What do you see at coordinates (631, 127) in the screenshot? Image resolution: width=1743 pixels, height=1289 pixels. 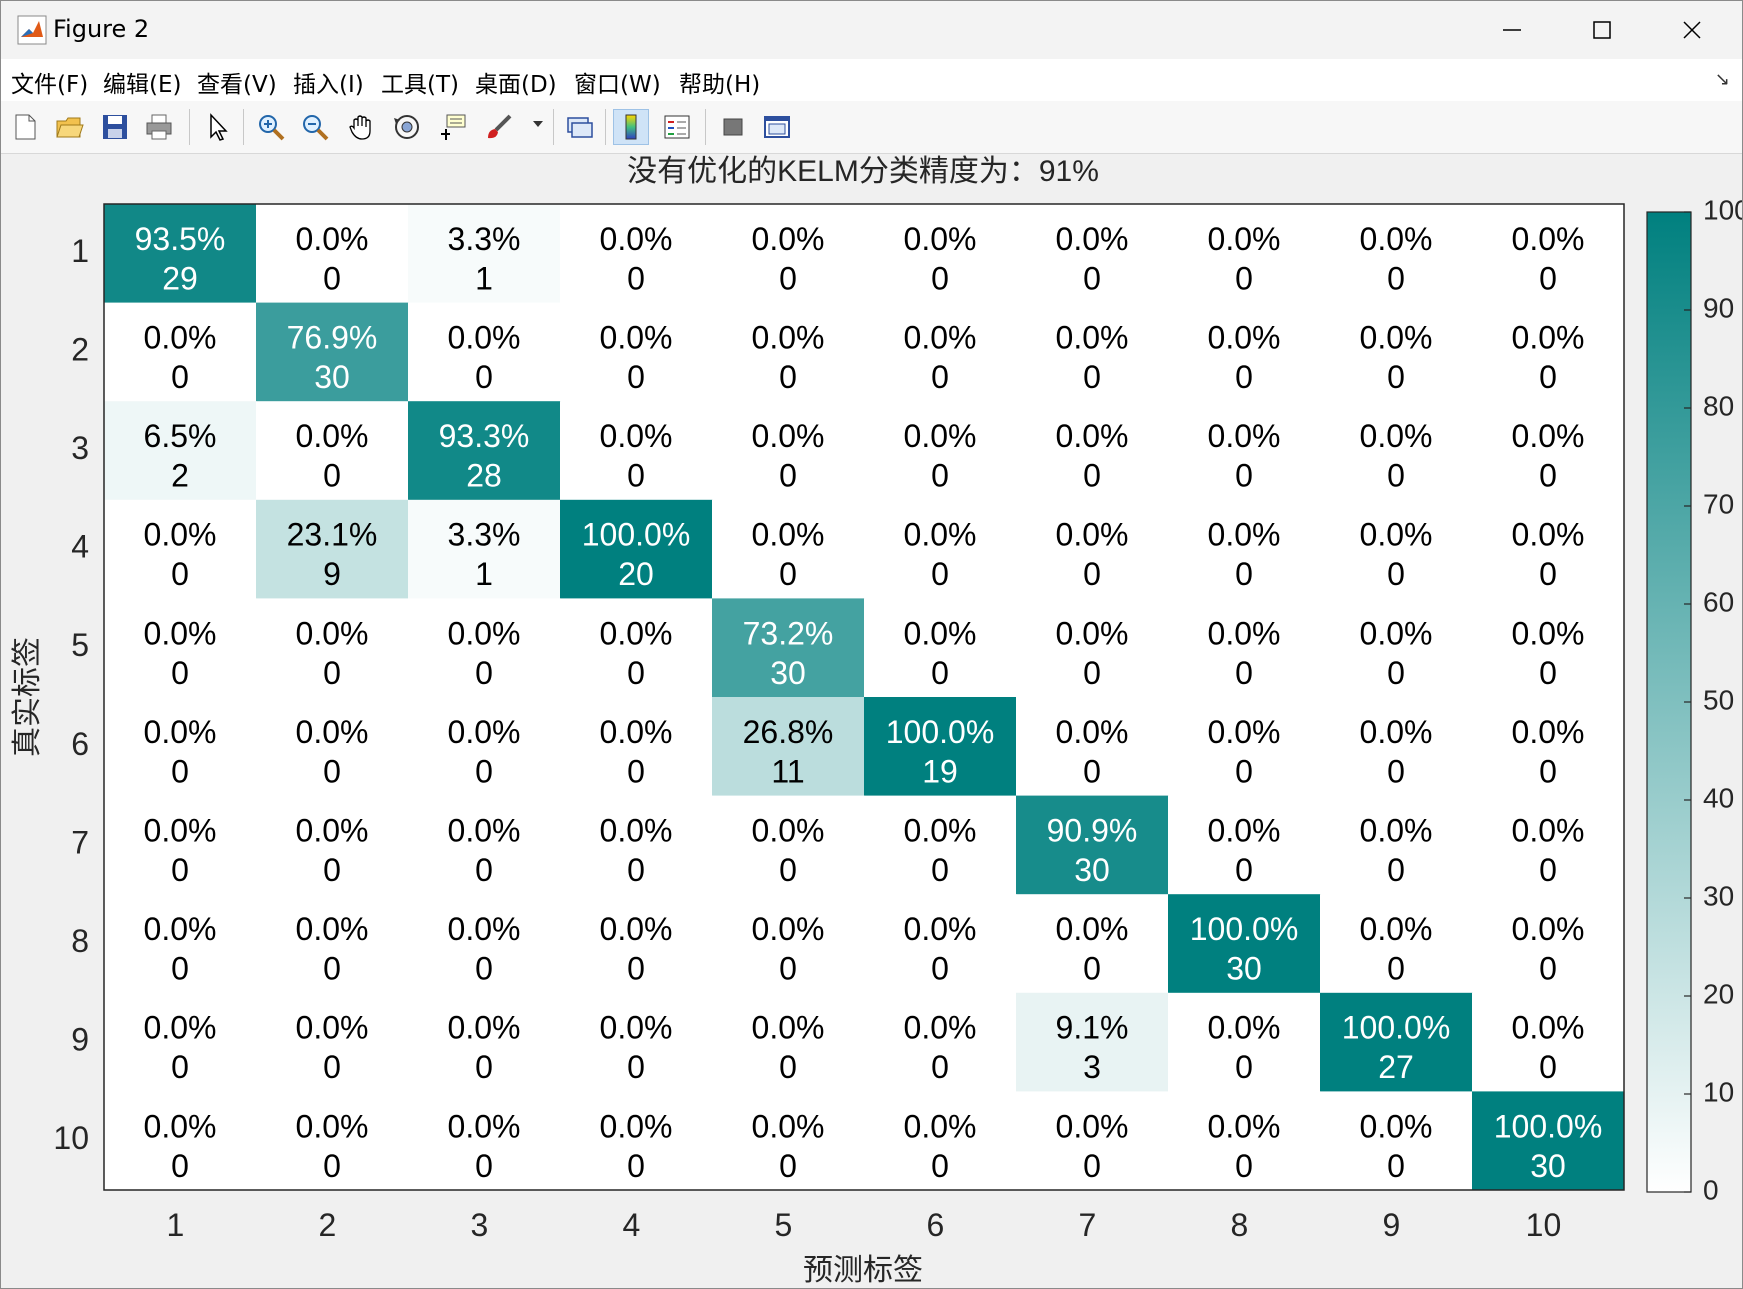 I see `colorbar-button` at bounding box center [631, 127].